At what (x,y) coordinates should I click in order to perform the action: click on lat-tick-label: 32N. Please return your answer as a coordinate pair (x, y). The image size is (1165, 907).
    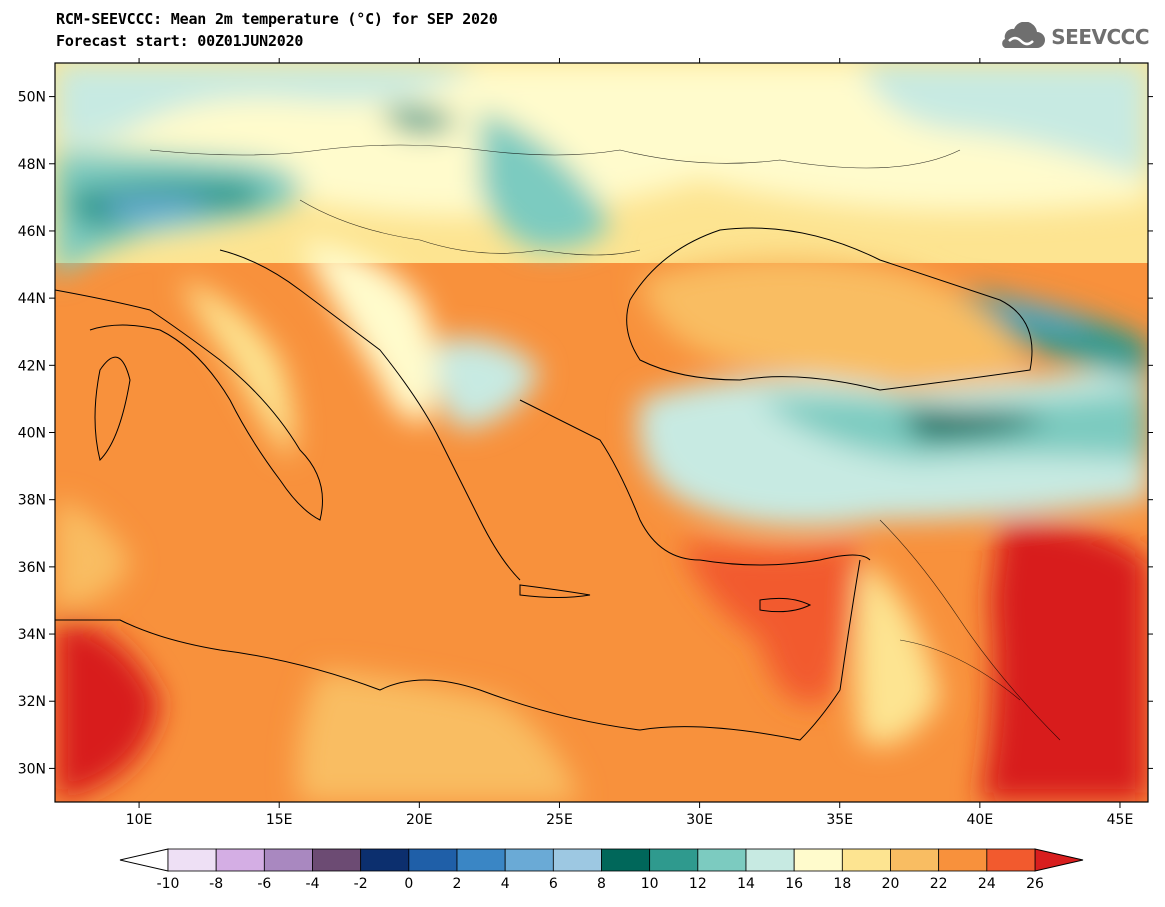
    Looking at the image, I should click on (32, 702).